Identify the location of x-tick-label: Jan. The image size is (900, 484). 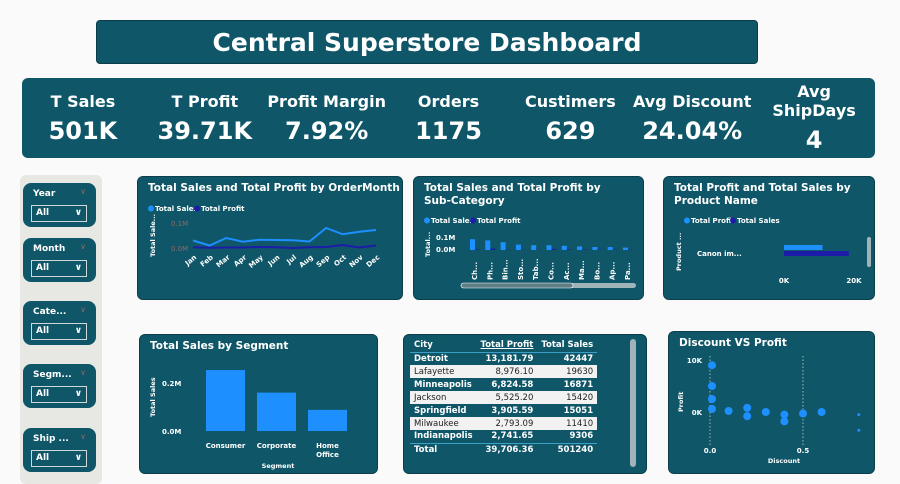
(190, 260).